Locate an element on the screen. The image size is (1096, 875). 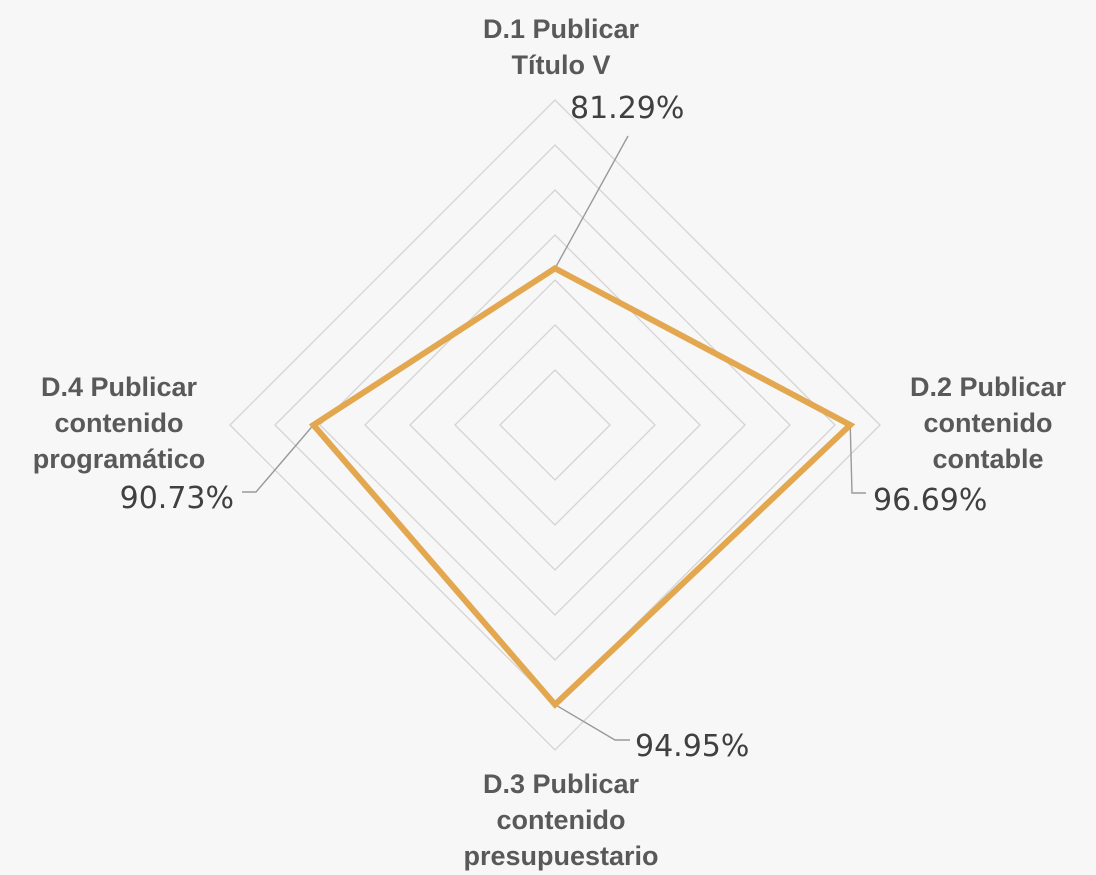
axis-label-4-line-3: programático is located at coordinates (119, 459).